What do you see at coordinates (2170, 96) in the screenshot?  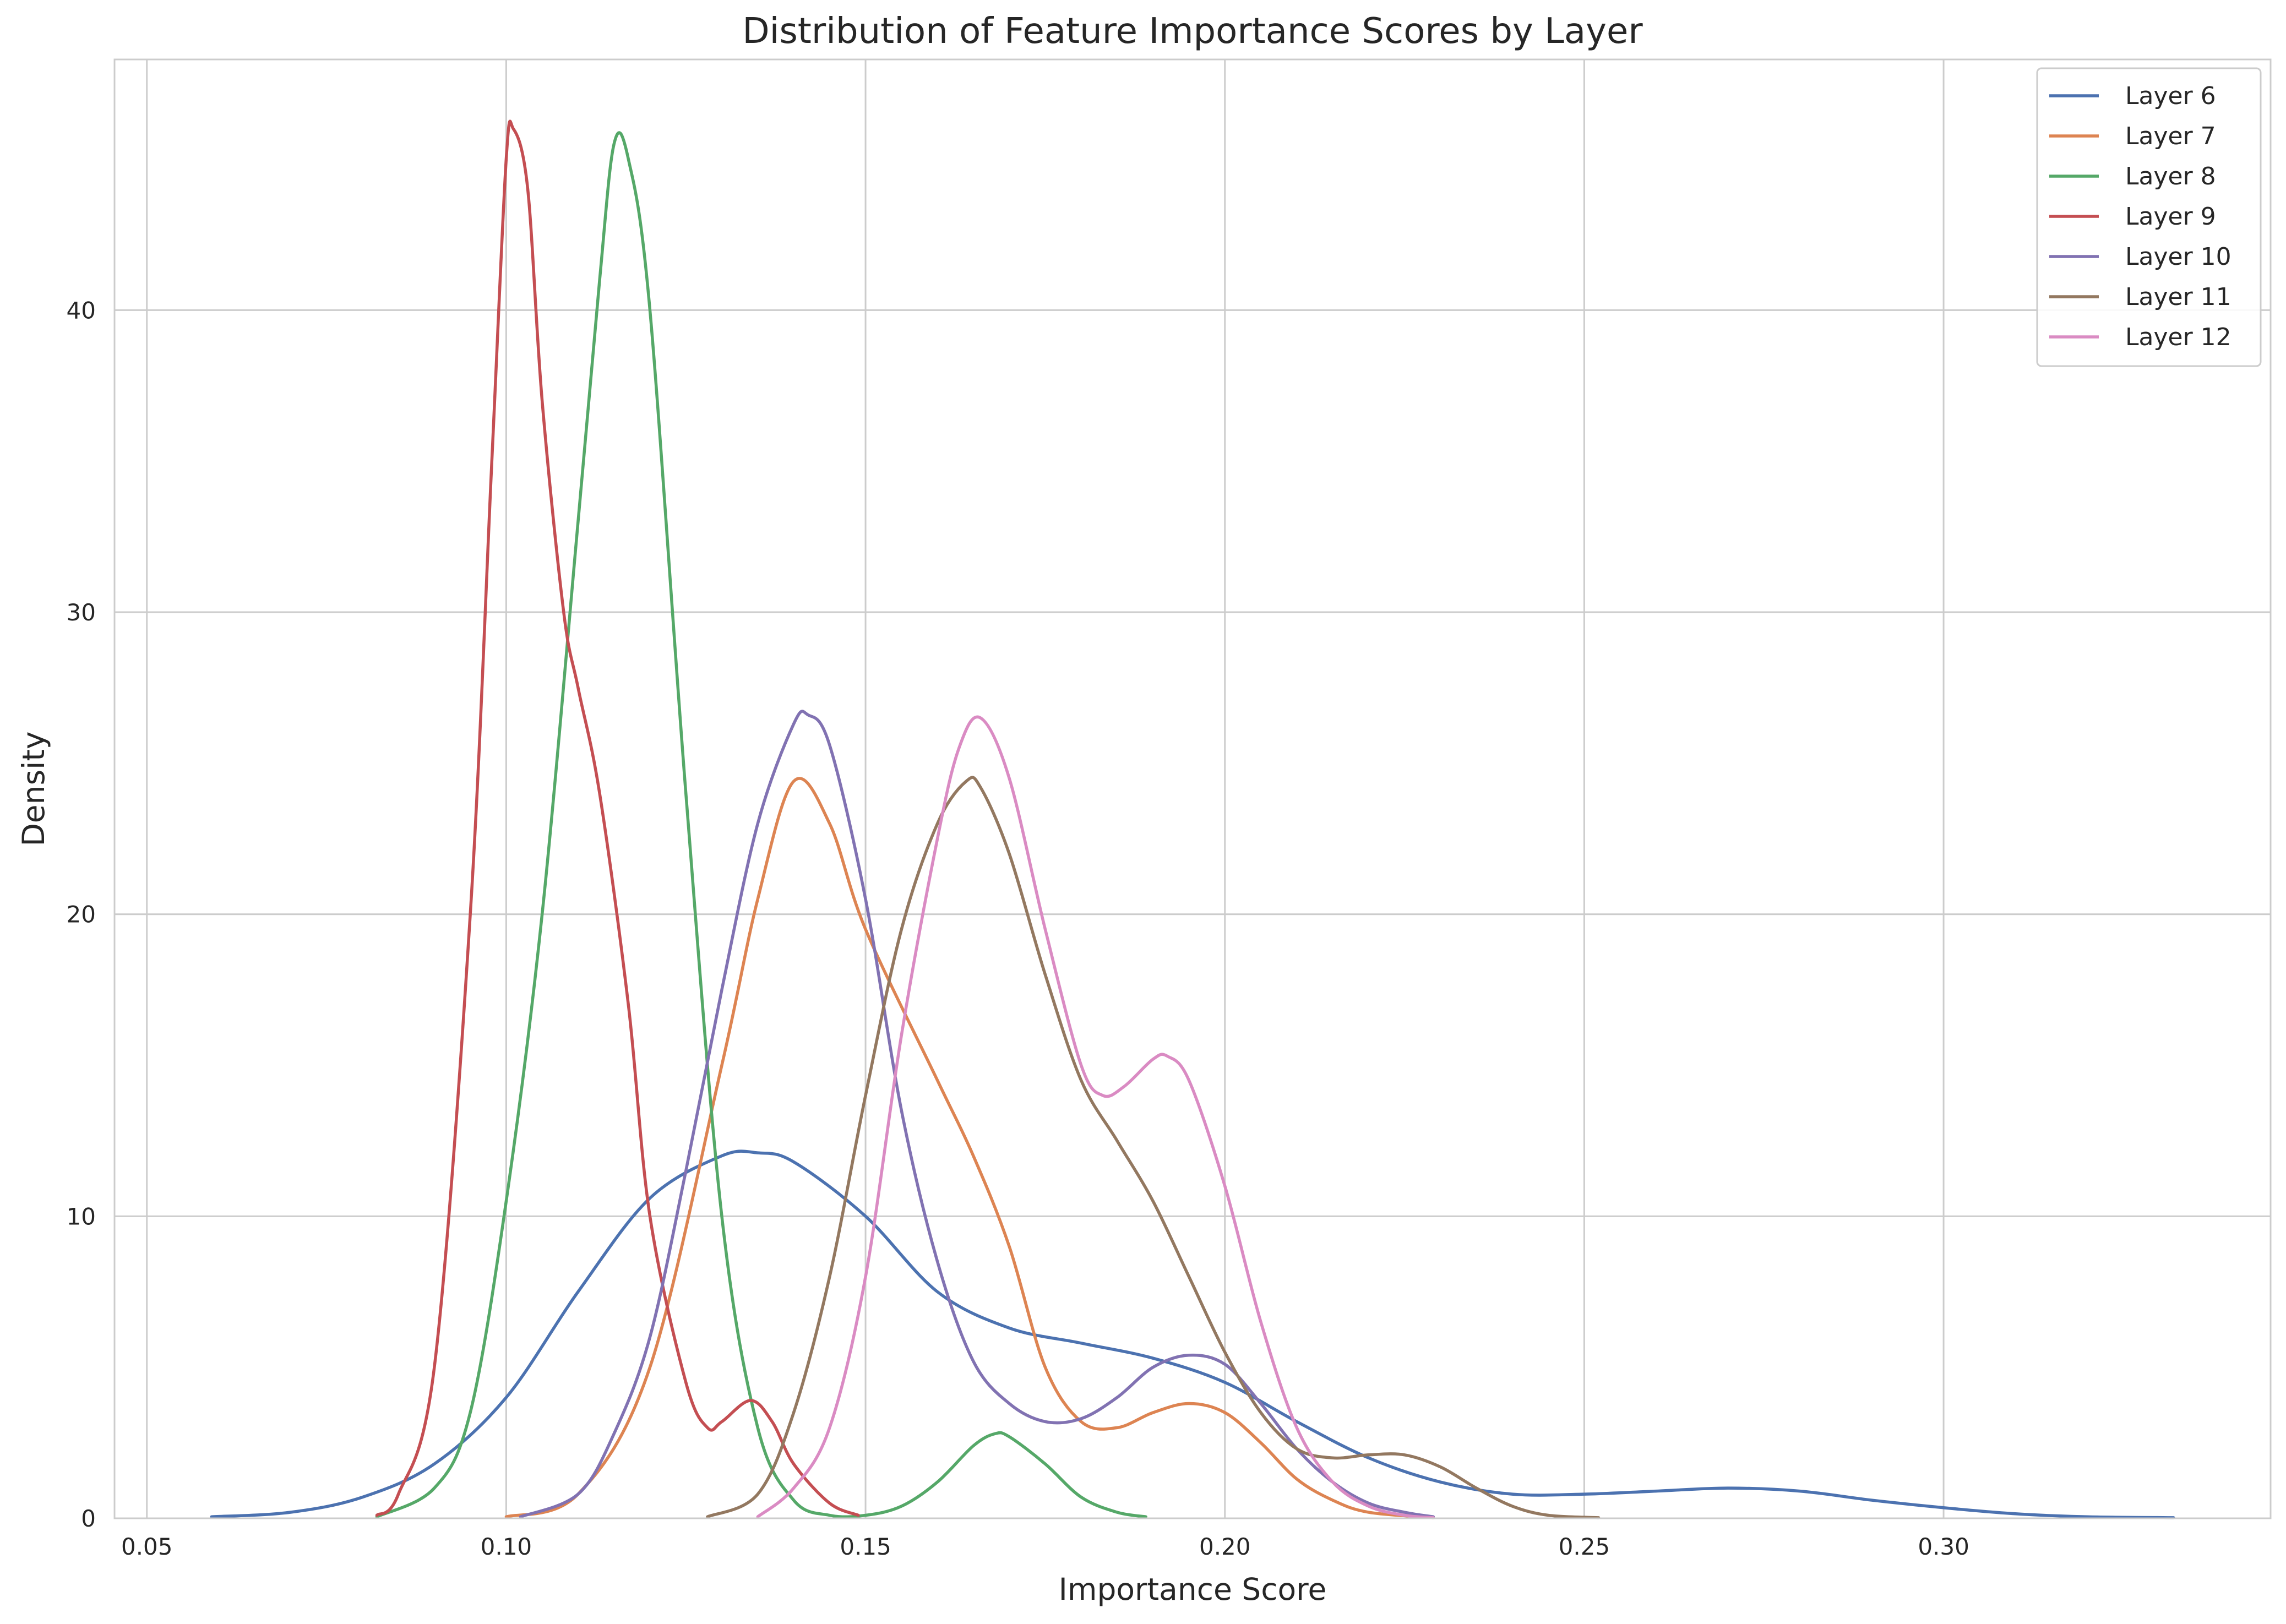 I see `legend-label: Layer 6` at bounding box center [2170, 96].